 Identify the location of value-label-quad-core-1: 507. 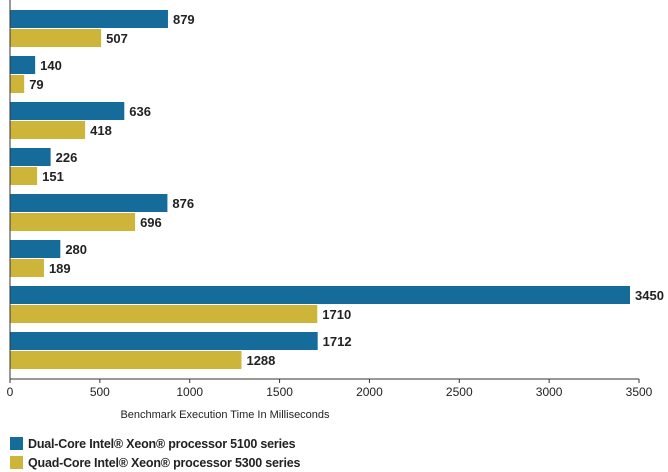
(117, 38).